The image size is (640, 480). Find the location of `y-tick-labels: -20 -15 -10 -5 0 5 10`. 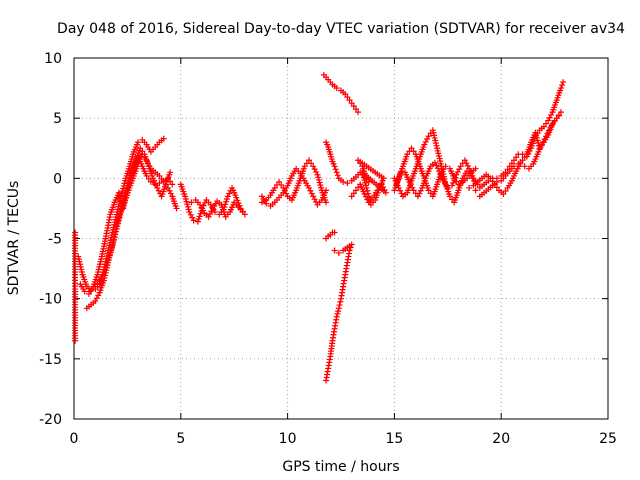

y-tick-labels: -20 -15 -10 -5 0 5 10 is located at coordinates (50, 239).